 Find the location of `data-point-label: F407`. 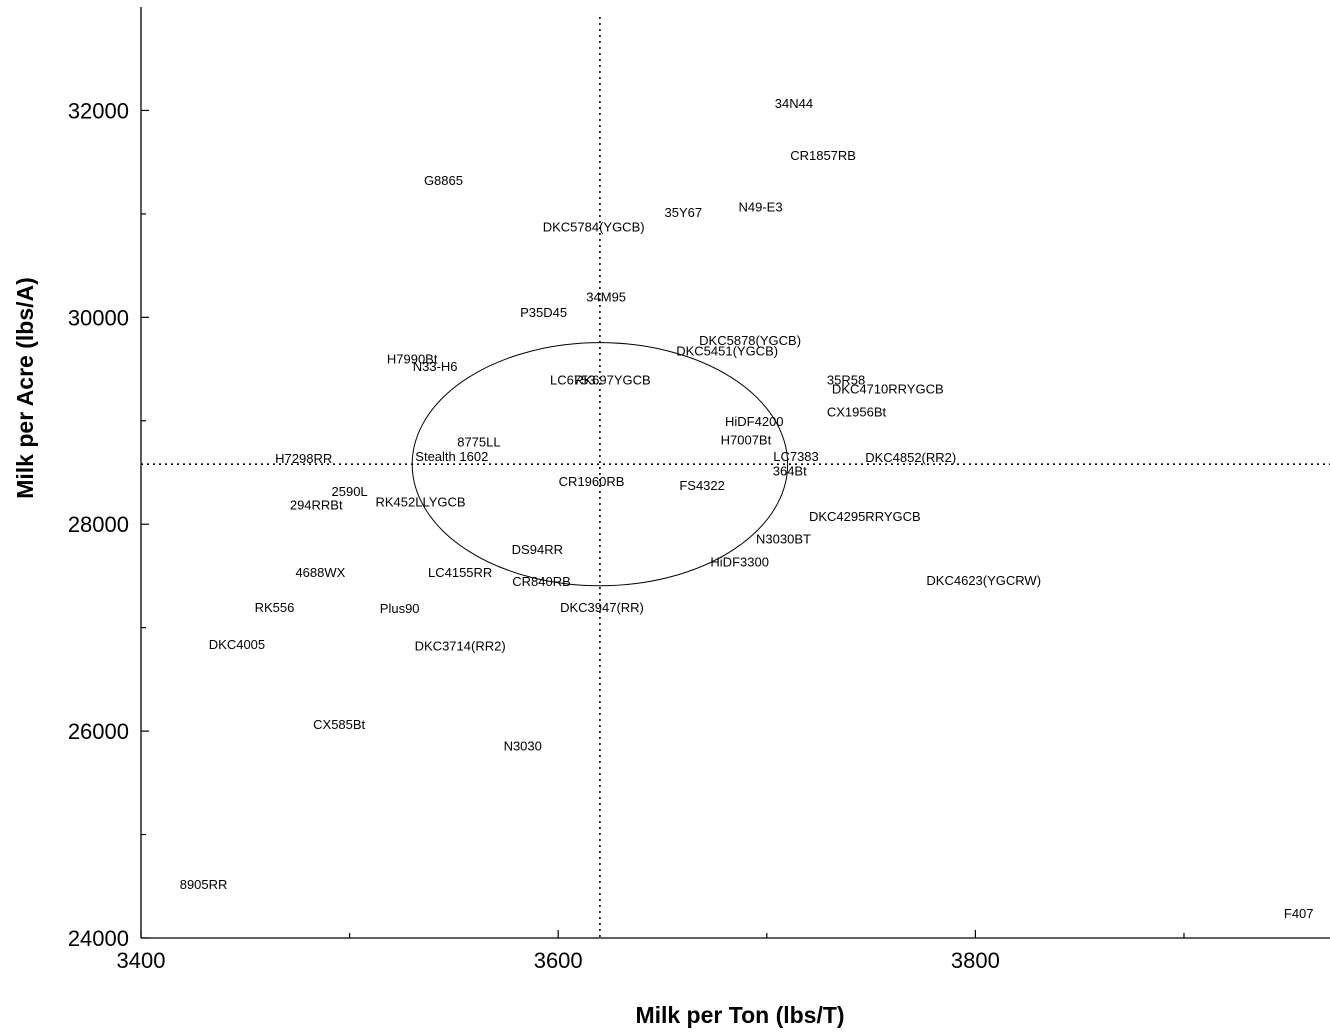

data-point-label: F407 is located at coordinates (1299, 913).